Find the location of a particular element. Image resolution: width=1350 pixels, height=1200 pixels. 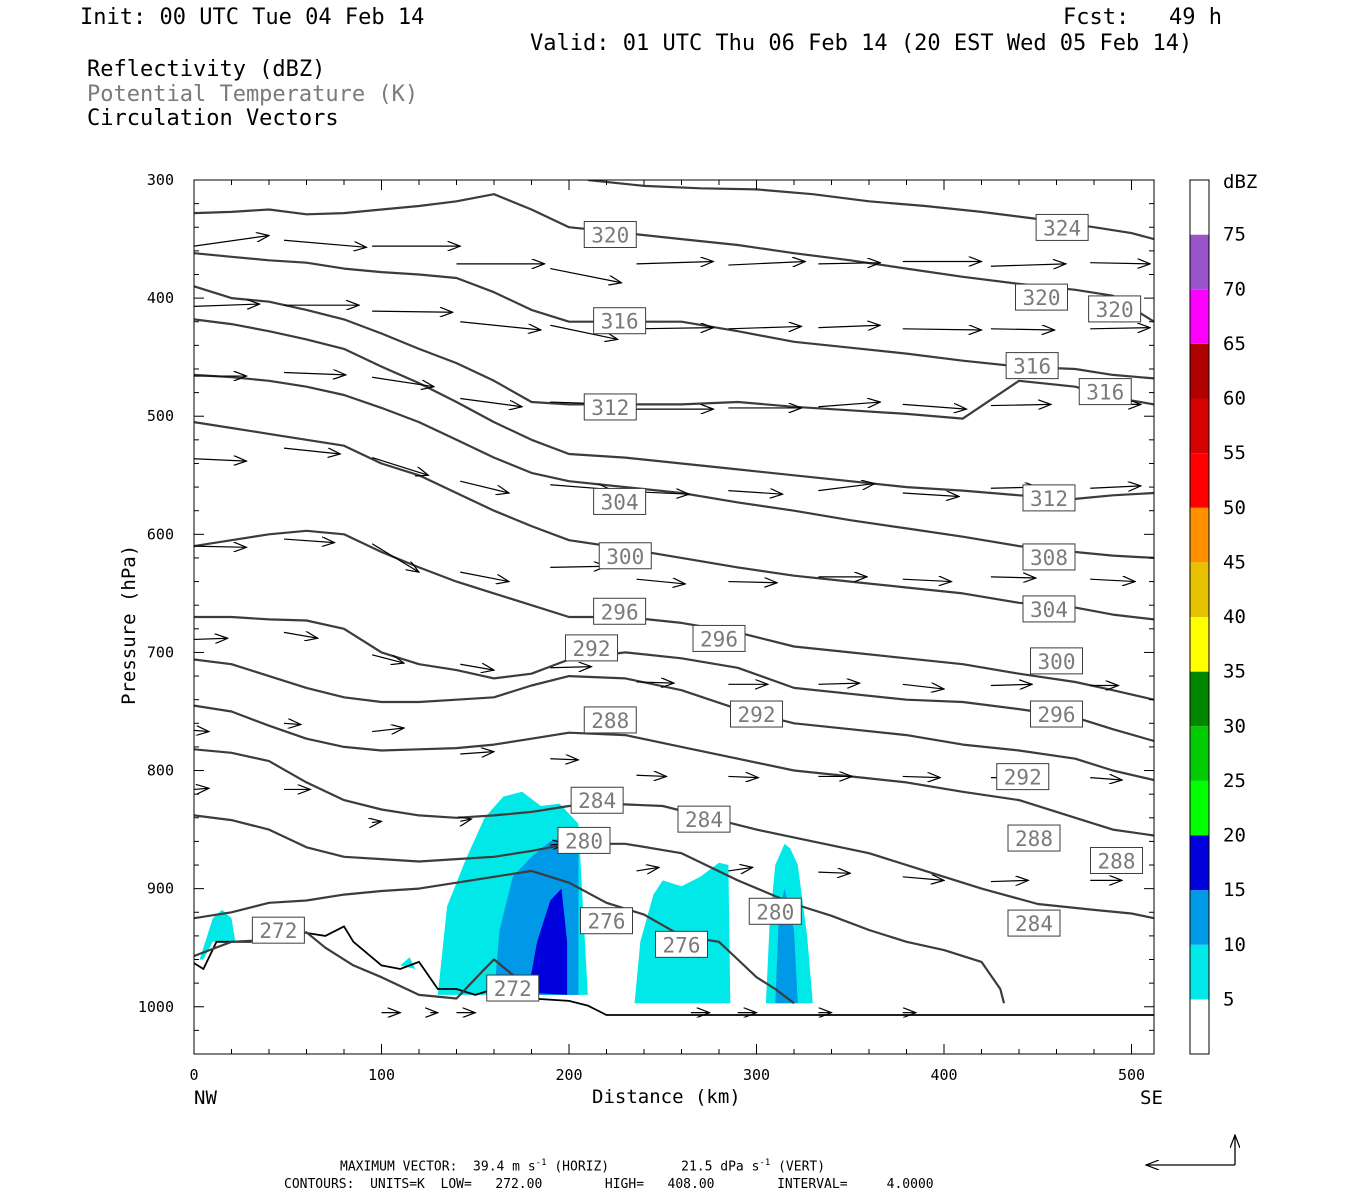

colorbar-level-label: 10 is located at coordinates (1234, 945).